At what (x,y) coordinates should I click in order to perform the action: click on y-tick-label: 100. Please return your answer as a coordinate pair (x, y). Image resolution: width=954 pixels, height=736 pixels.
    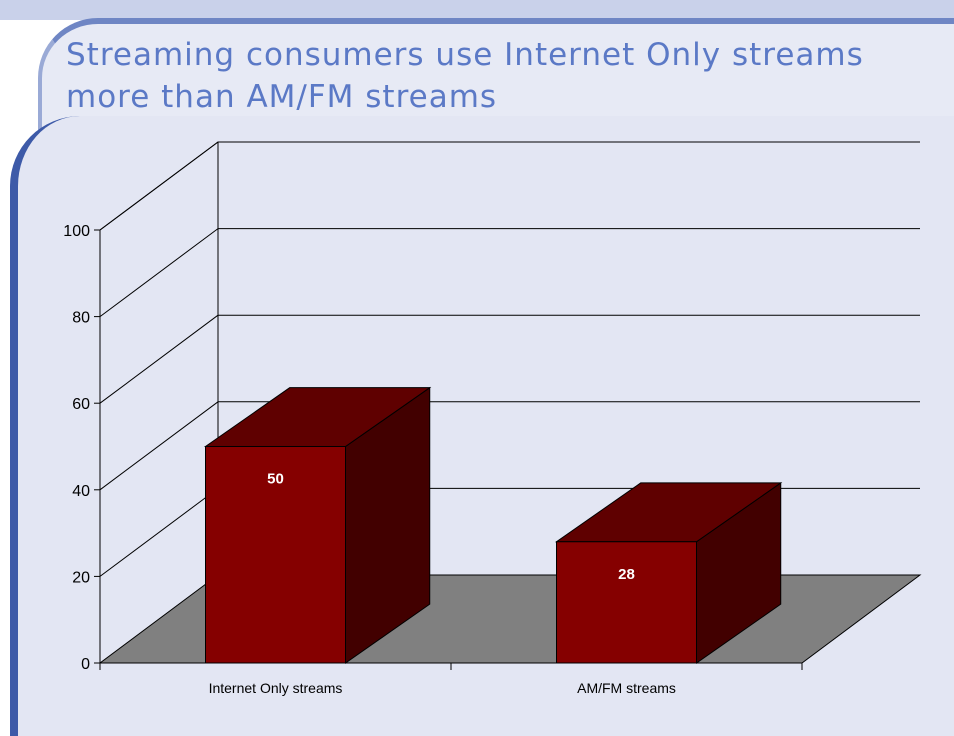
    Looking at the image, I should click on (76, 231).